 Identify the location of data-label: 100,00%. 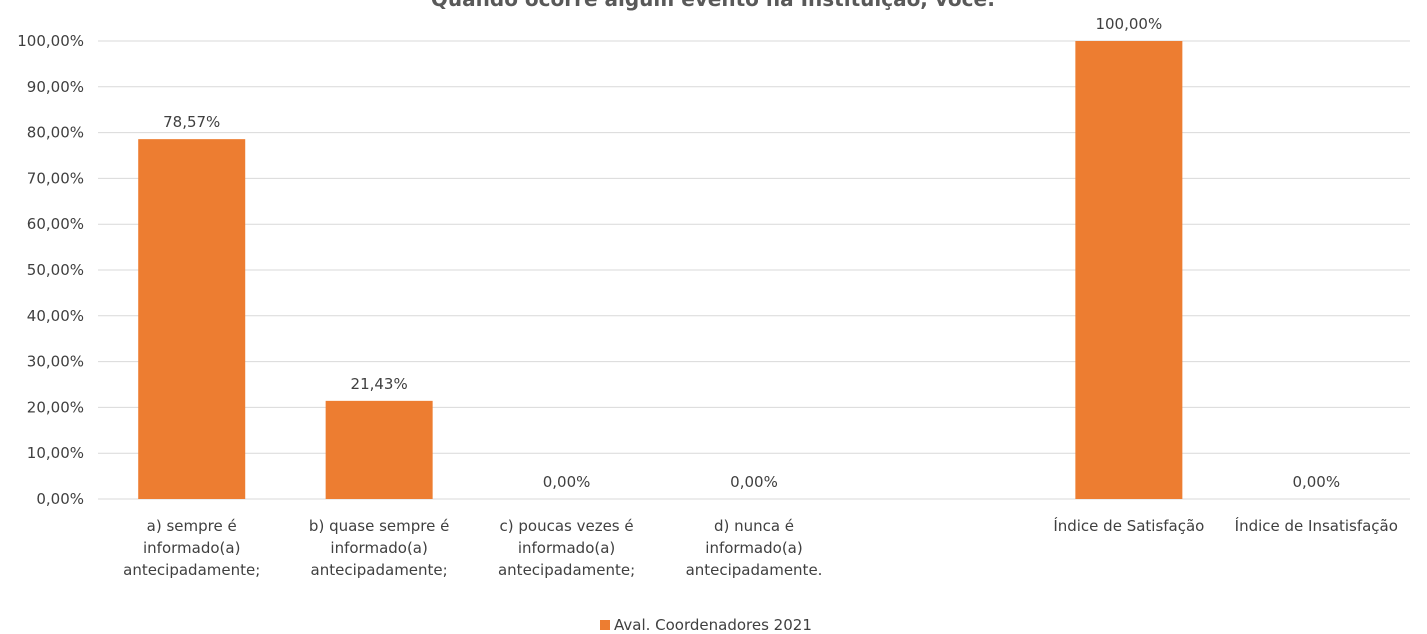
(1128, 24).